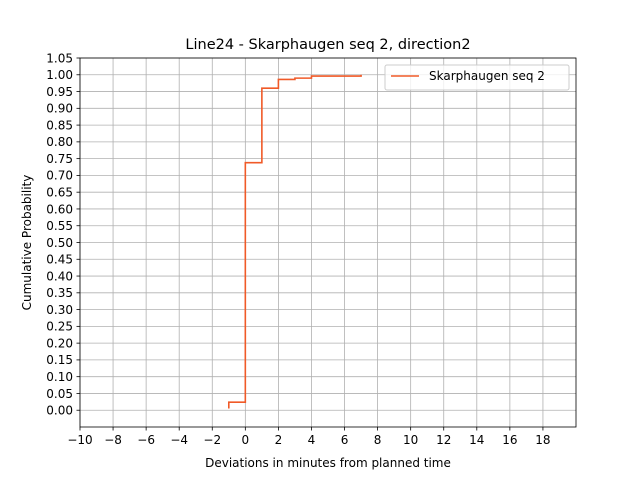 This screenshot has height=480, width=640. Describe the element at coordinates (59, 343) in the screenshot. I see `y-tick-label: 0.20` at that location.